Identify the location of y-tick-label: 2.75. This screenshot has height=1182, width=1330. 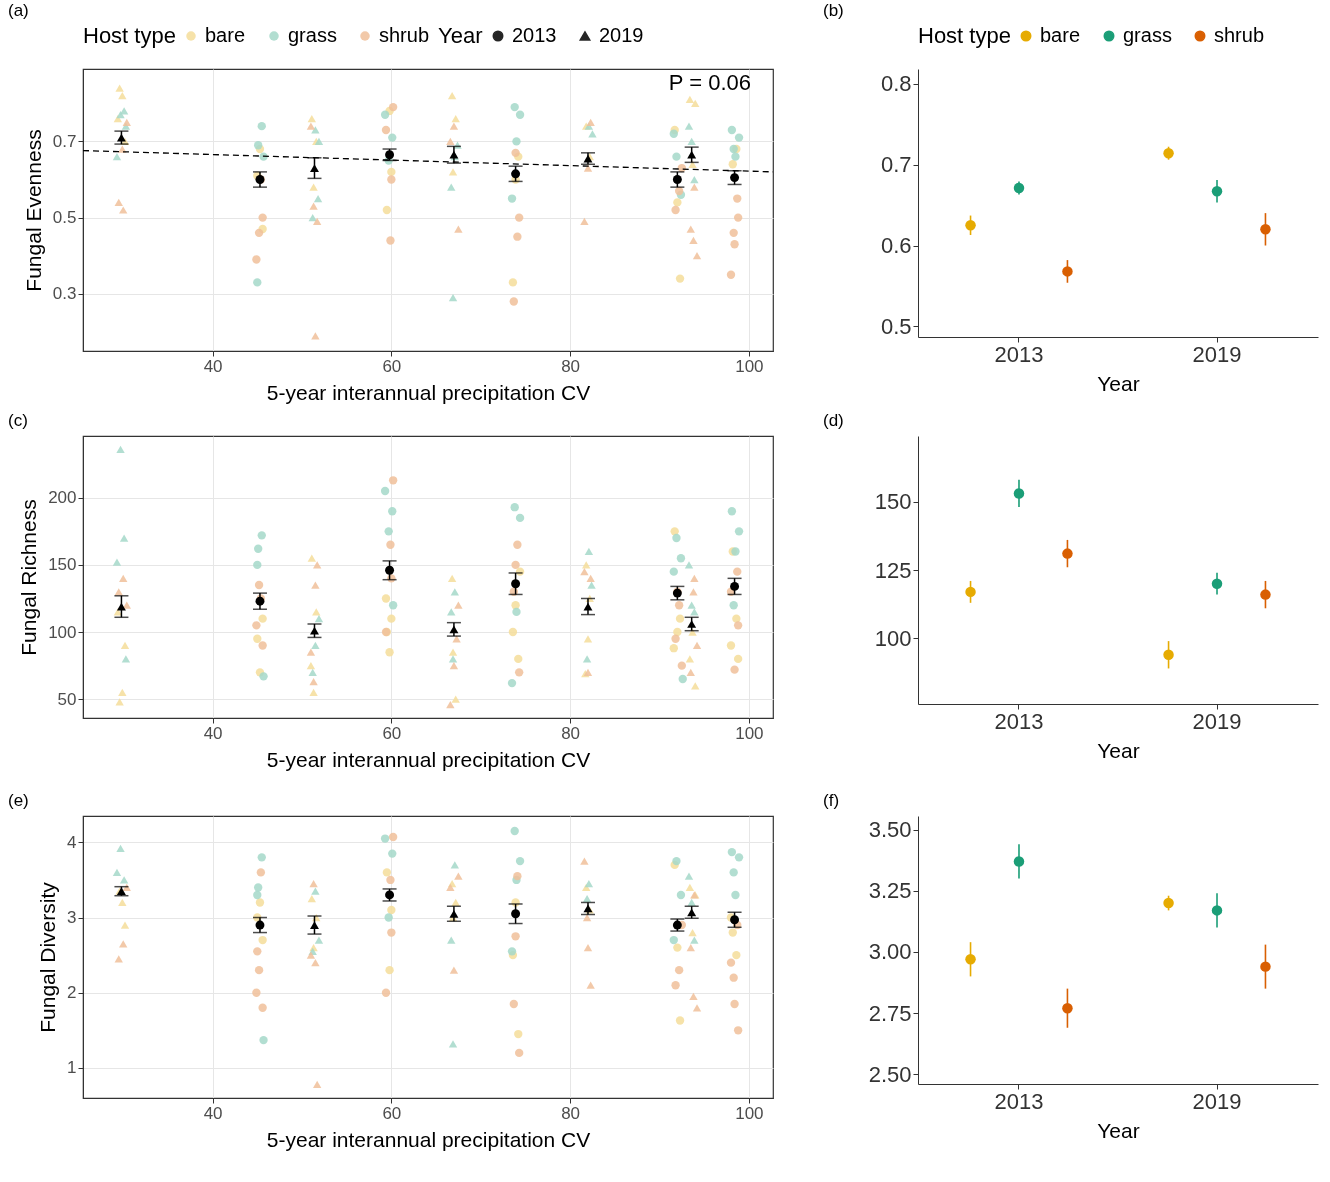
(890, 1013).